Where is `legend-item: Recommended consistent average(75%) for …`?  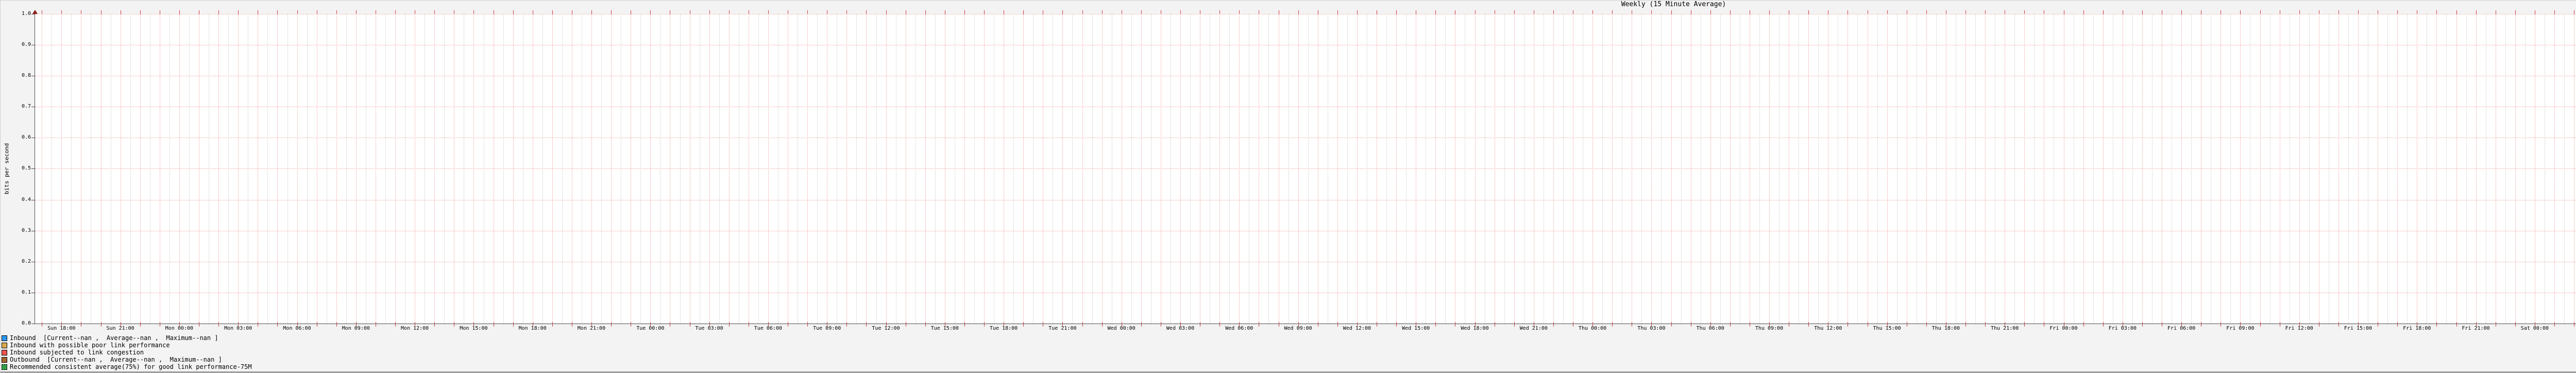 legend-item: Recommended consistent average(75%) for … is located at coordinates (127, 367).